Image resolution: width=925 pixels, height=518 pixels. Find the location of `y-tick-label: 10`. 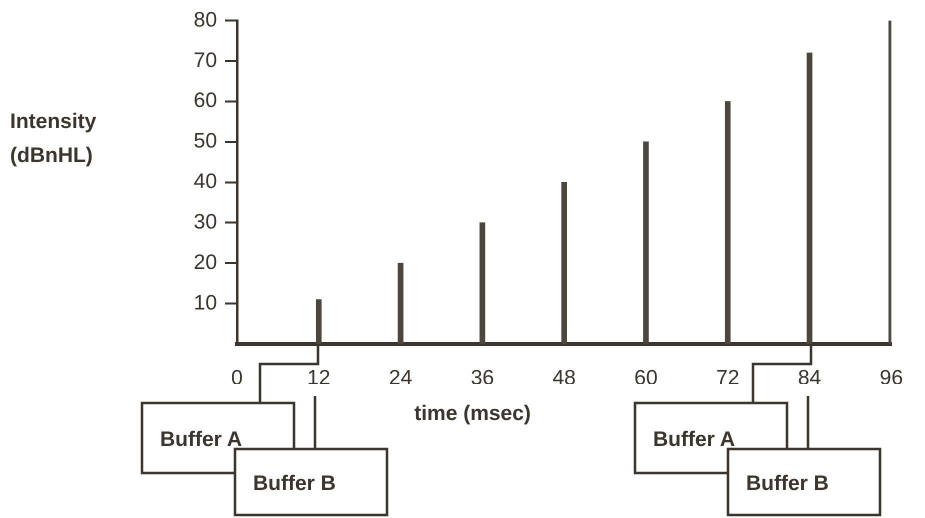

y-tick-label: 10 is located at coordinates (205, 302).